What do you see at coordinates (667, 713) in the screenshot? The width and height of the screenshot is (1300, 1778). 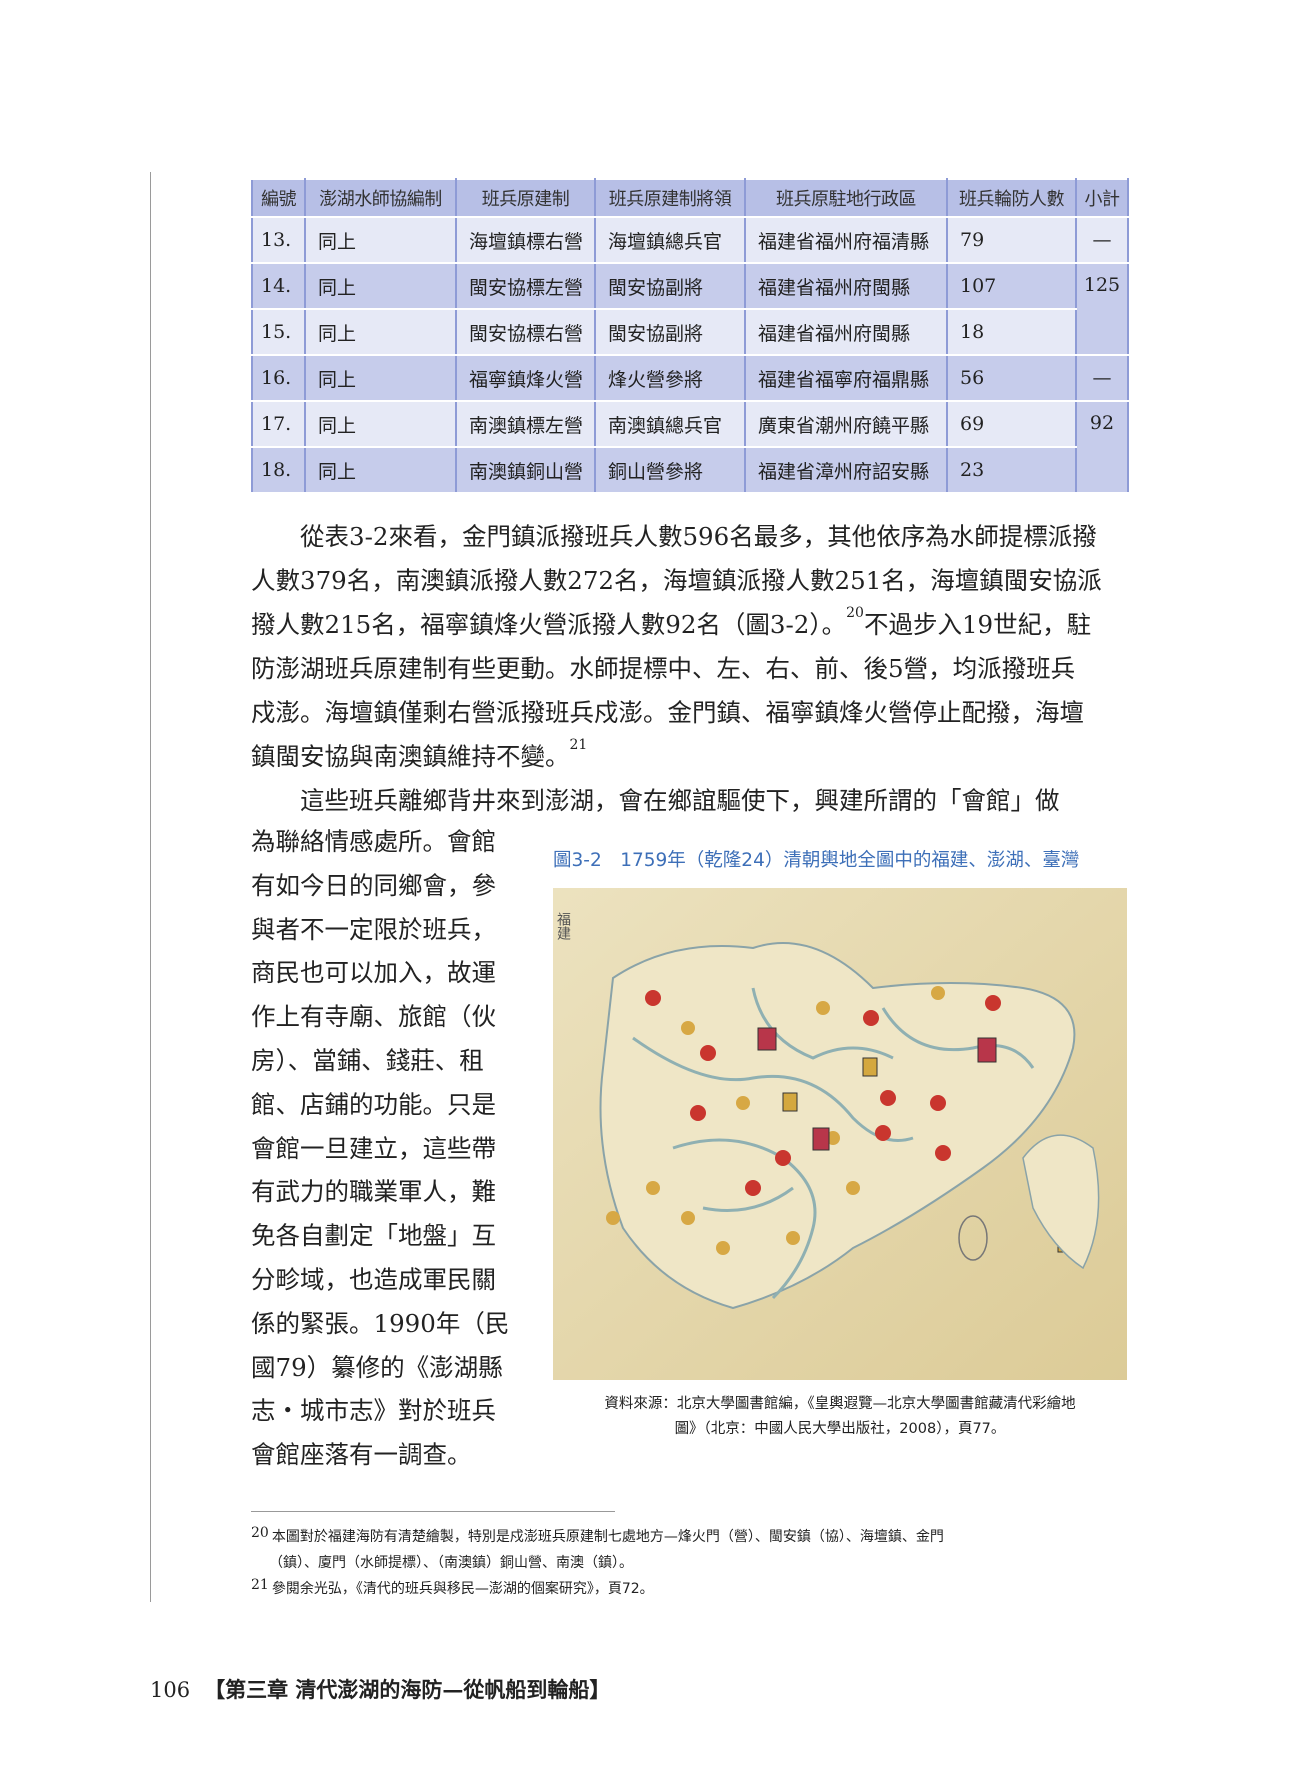 I see `paragraph-line: 戍澎。海壇鎮僅剩右營派撥班兵戍澎。金門鎮、福寧鎮烽火營停止配撥，海壇` at bounding box center [667, 713].